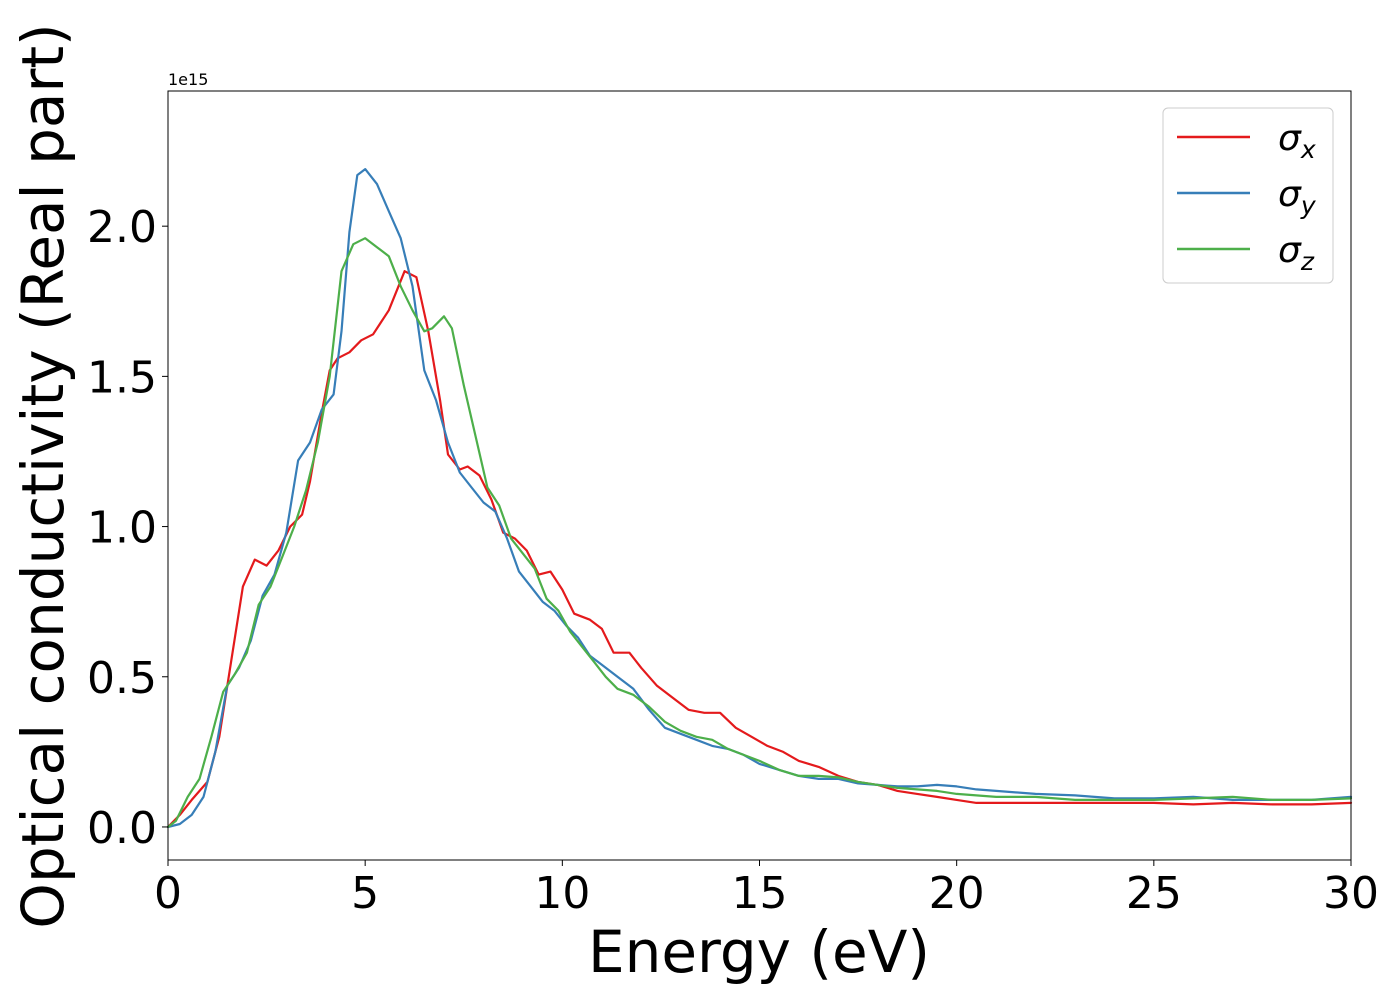  I want to click on y-tick-label: 0.0, so click(122, 828).